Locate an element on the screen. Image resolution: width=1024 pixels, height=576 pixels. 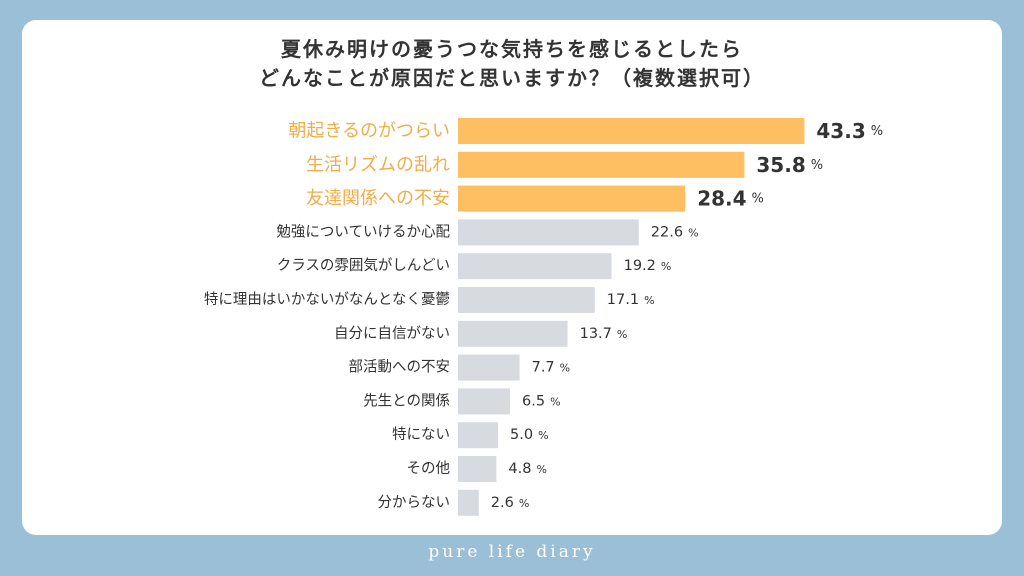
category-label: 特にない is located at coordinates (421, 434).